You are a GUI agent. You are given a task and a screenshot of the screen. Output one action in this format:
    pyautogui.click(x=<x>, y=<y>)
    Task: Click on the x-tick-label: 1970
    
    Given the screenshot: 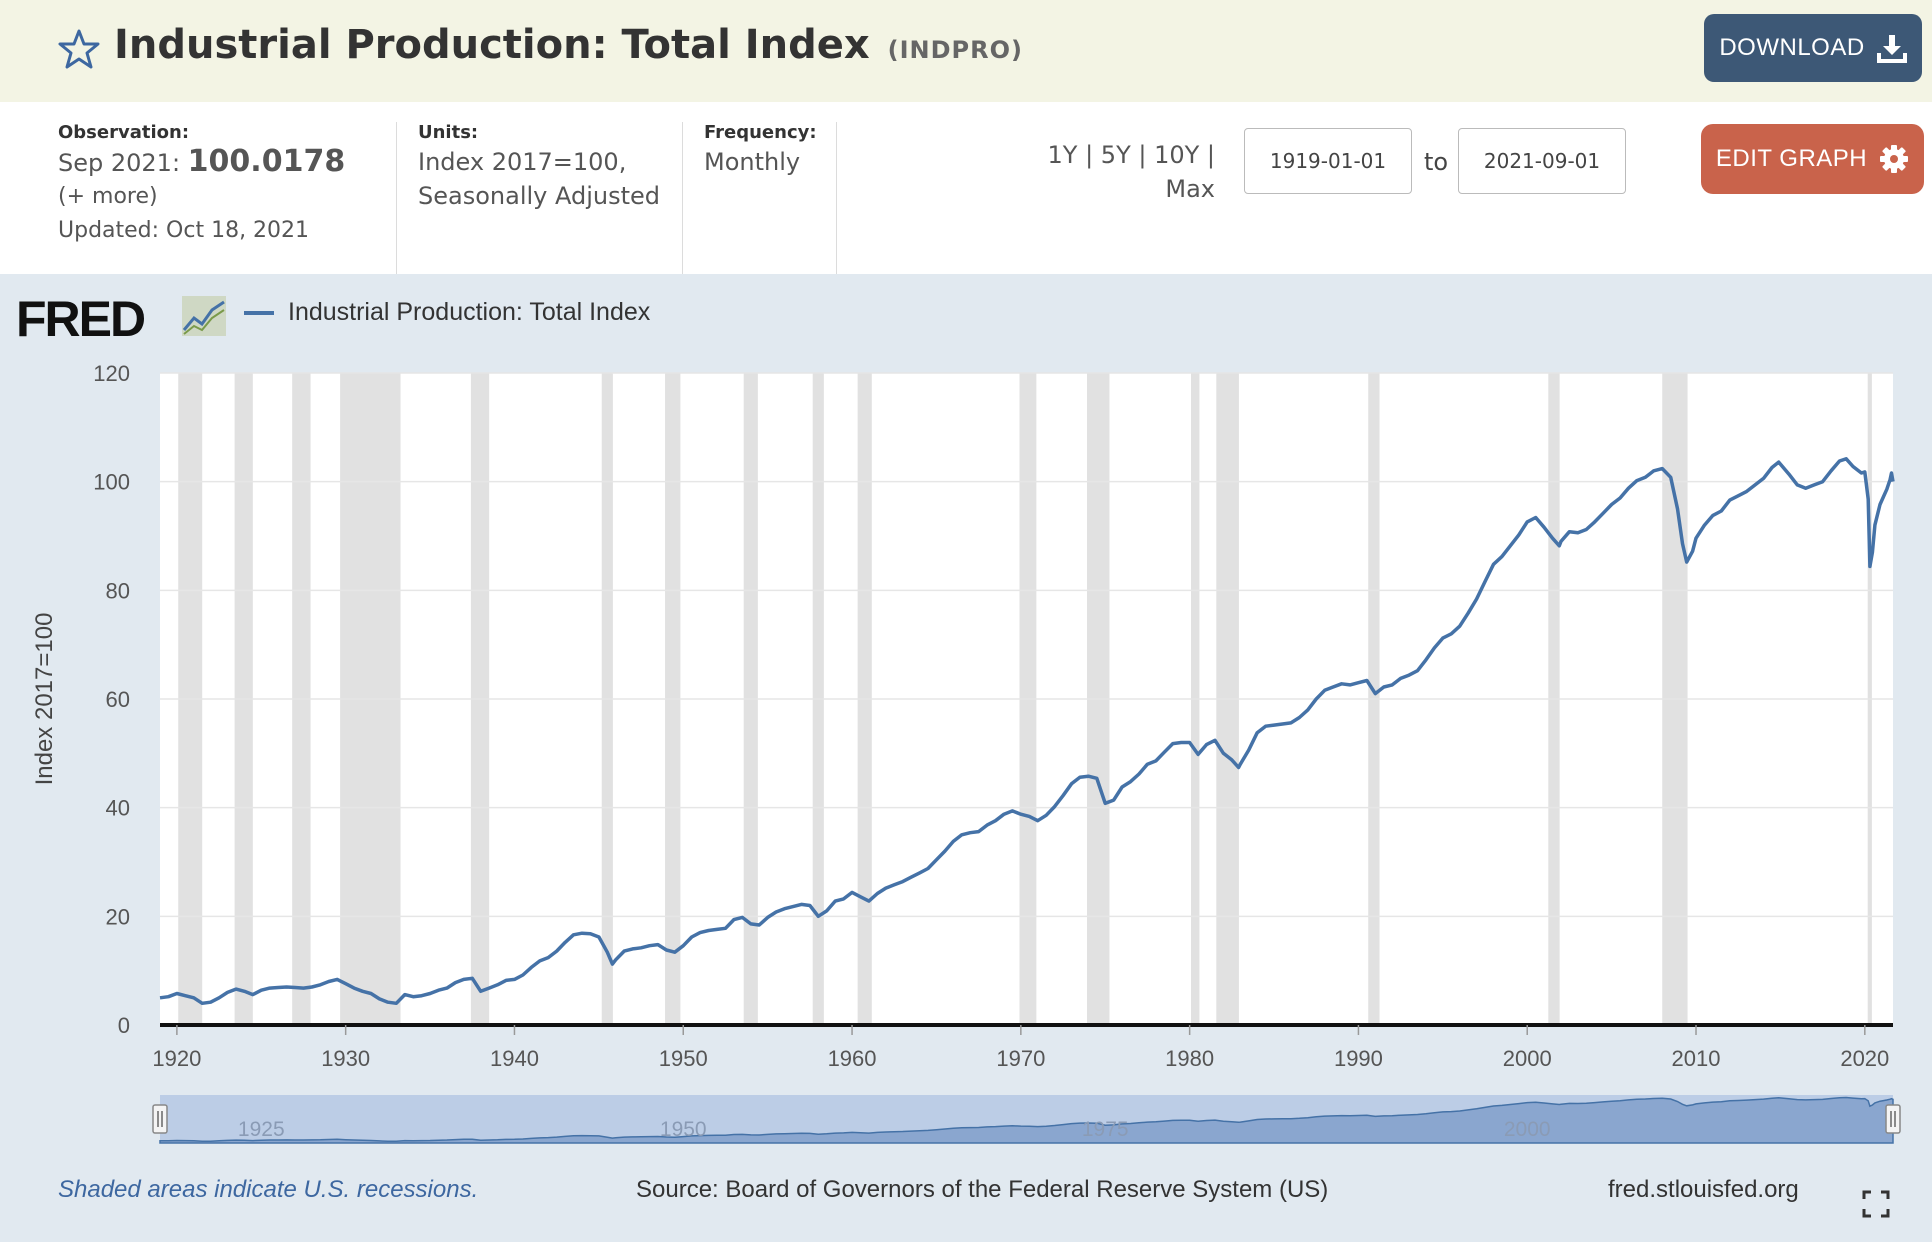 What is the action you would take?
    pyautogui.click(x=1020, y=1058)
    